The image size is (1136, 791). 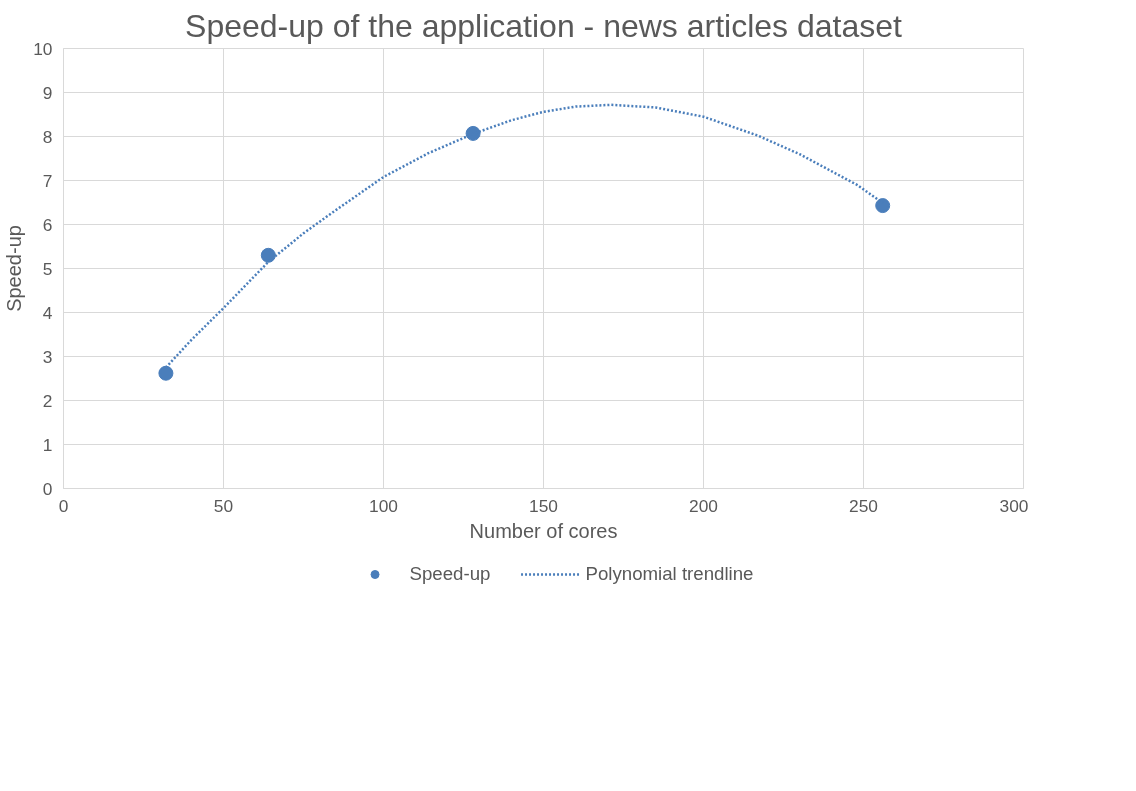 I want to click on x-tick-label: 50, so click(x=223, y=505).